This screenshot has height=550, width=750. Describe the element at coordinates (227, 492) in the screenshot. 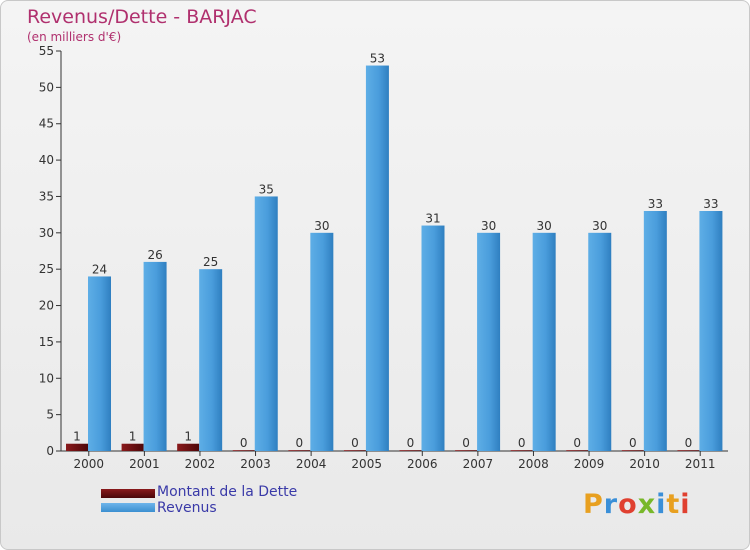

I see `legend-label-dette: Montant de la Dette` at that location.